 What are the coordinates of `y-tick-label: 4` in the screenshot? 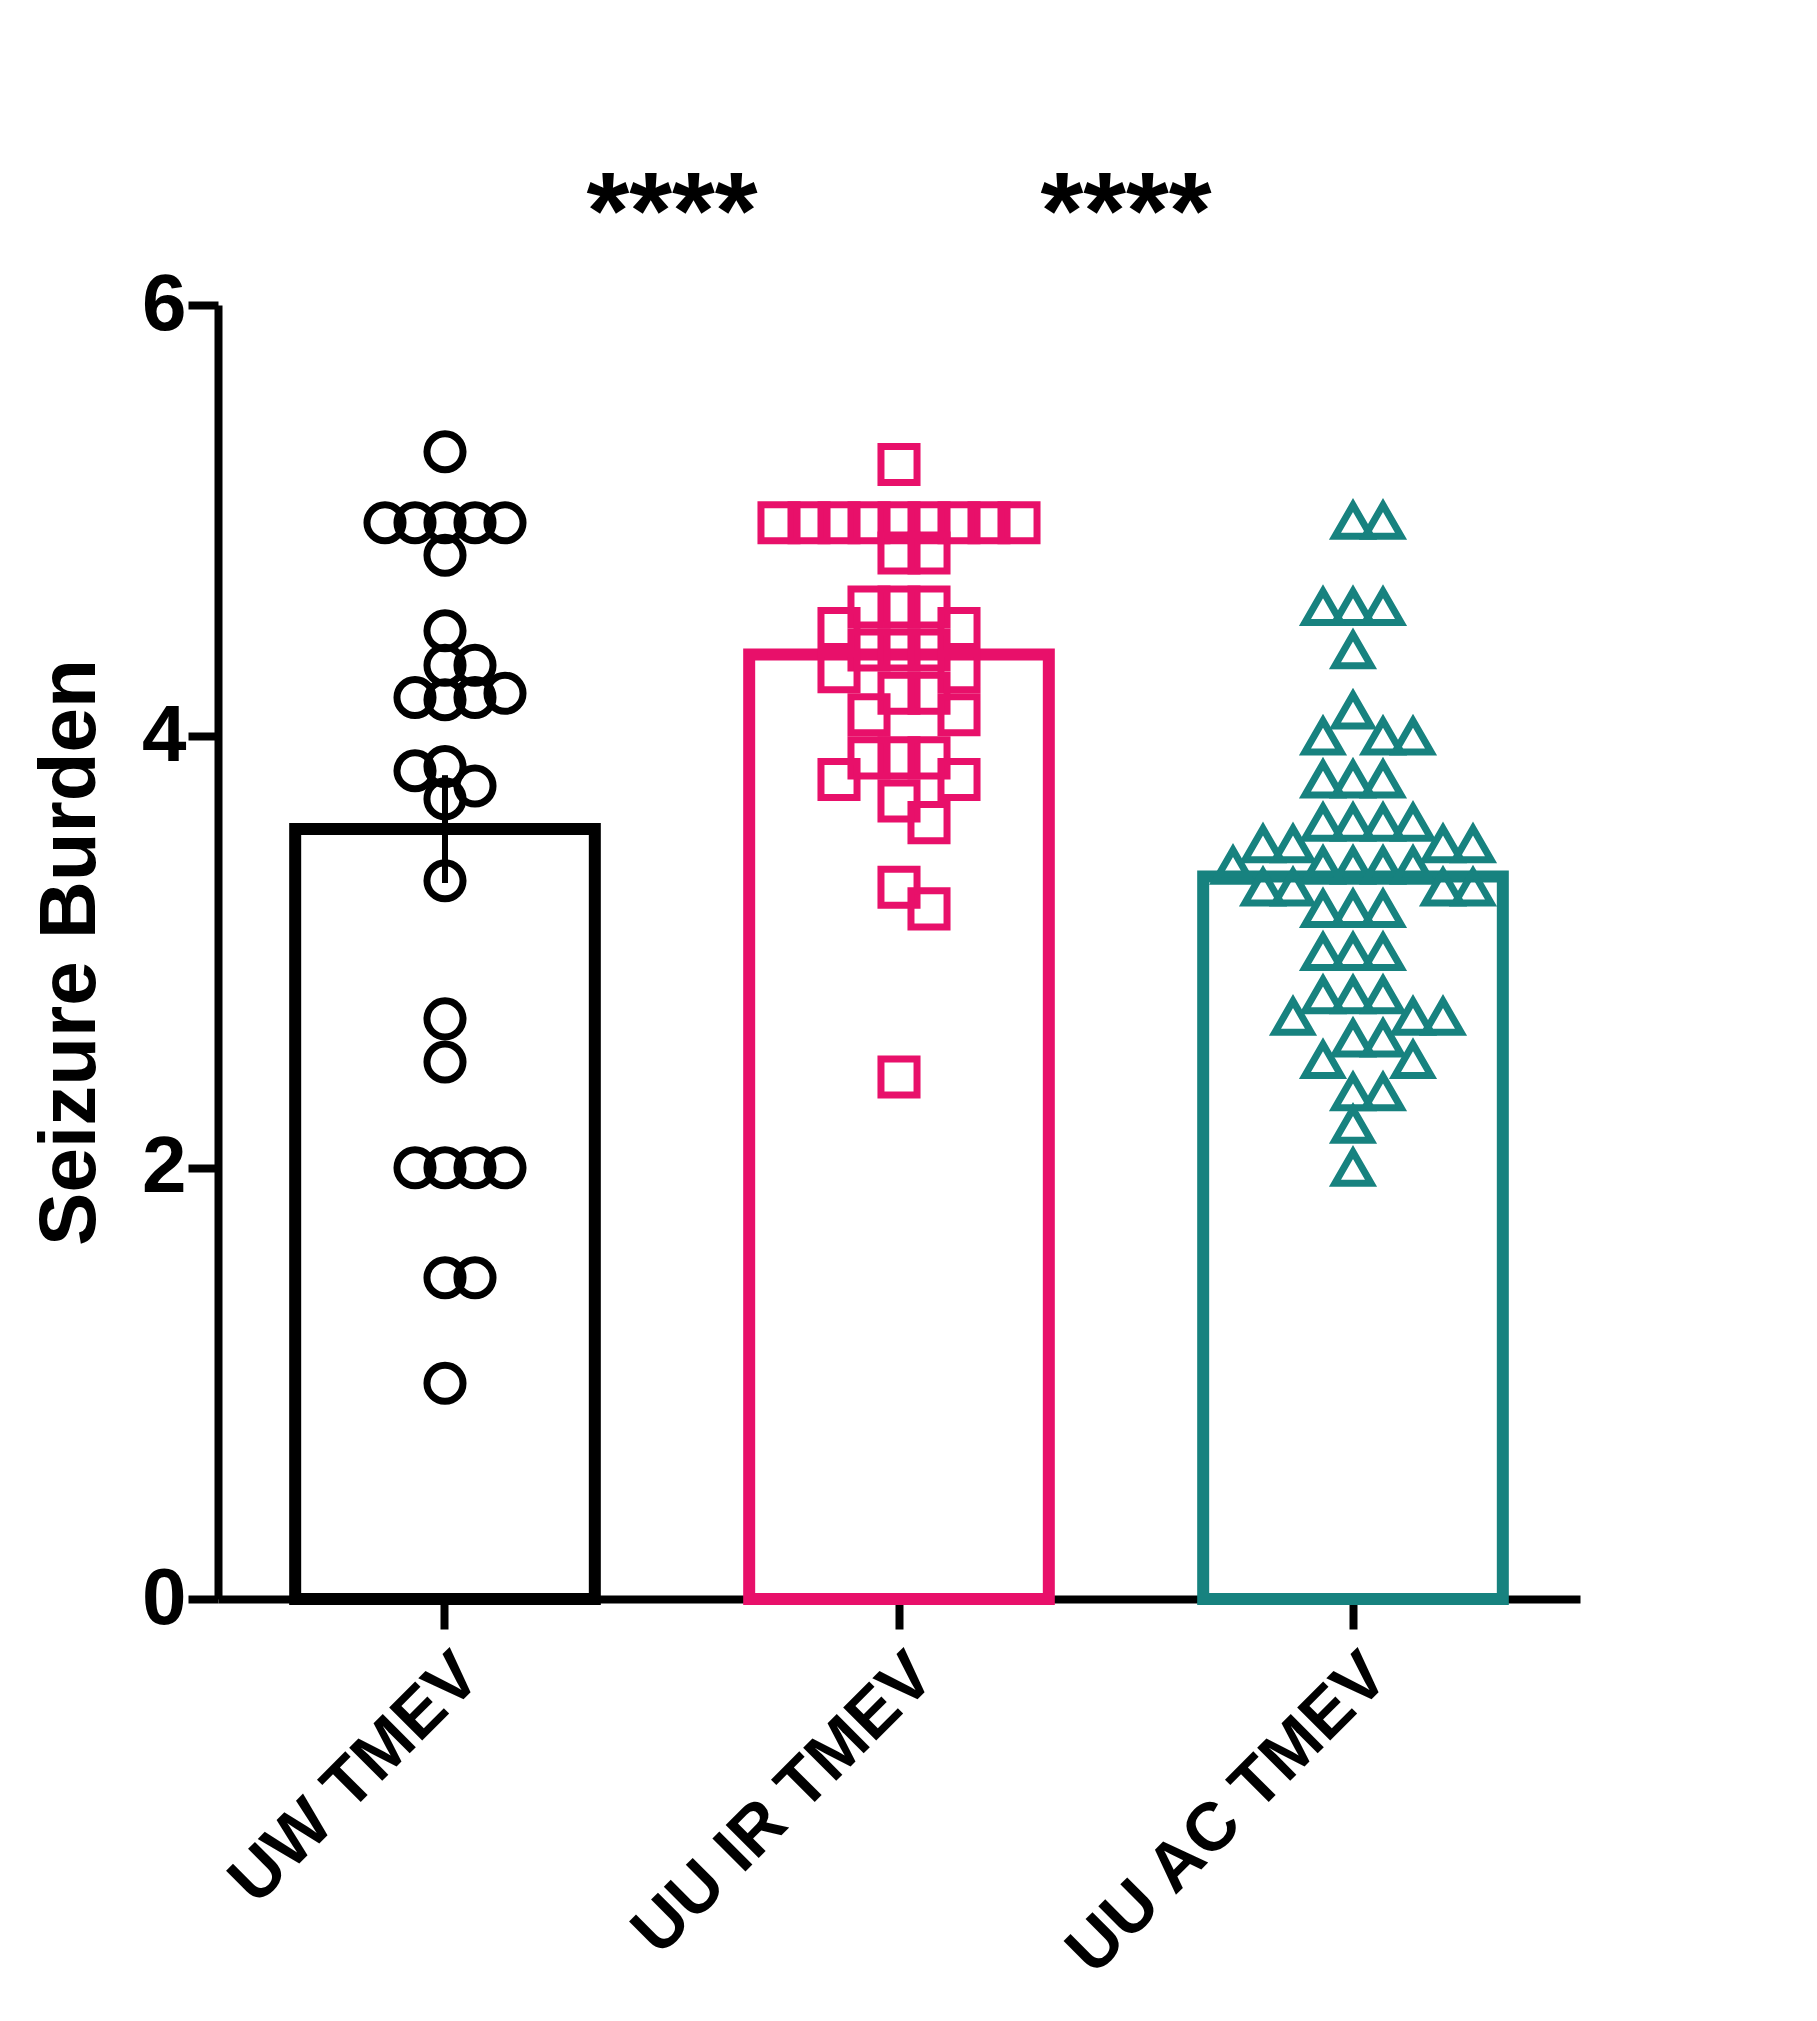 It's located at (164, 733).